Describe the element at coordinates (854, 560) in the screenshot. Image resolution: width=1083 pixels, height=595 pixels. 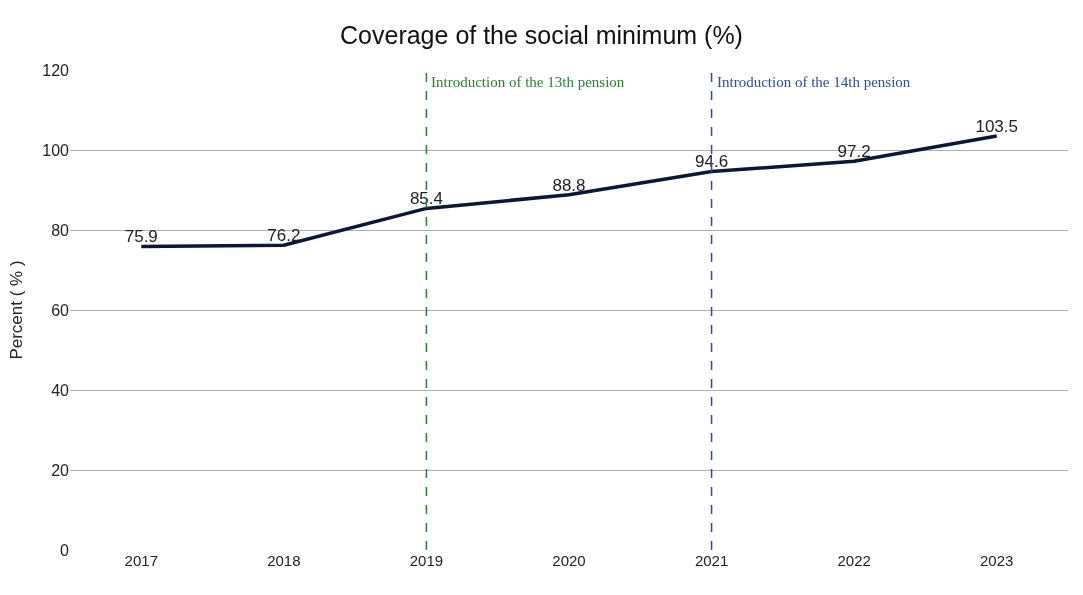
I see `x-tick-label: 2022` at that location.